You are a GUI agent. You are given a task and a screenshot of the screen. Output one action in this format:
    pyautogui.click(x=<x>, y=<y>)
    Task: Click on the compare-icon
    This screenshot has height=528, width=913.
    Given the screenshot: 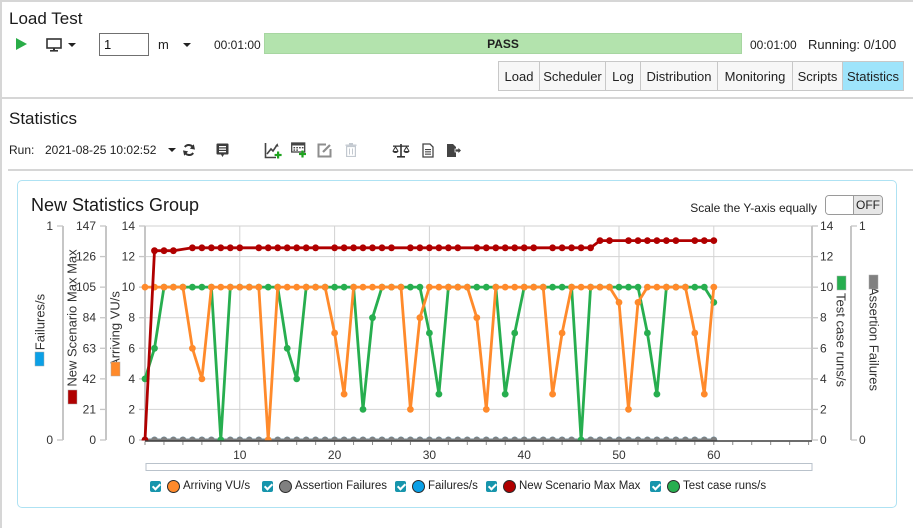 What is the action you would take?
    pyautogui.click(x=401, y=150)
    